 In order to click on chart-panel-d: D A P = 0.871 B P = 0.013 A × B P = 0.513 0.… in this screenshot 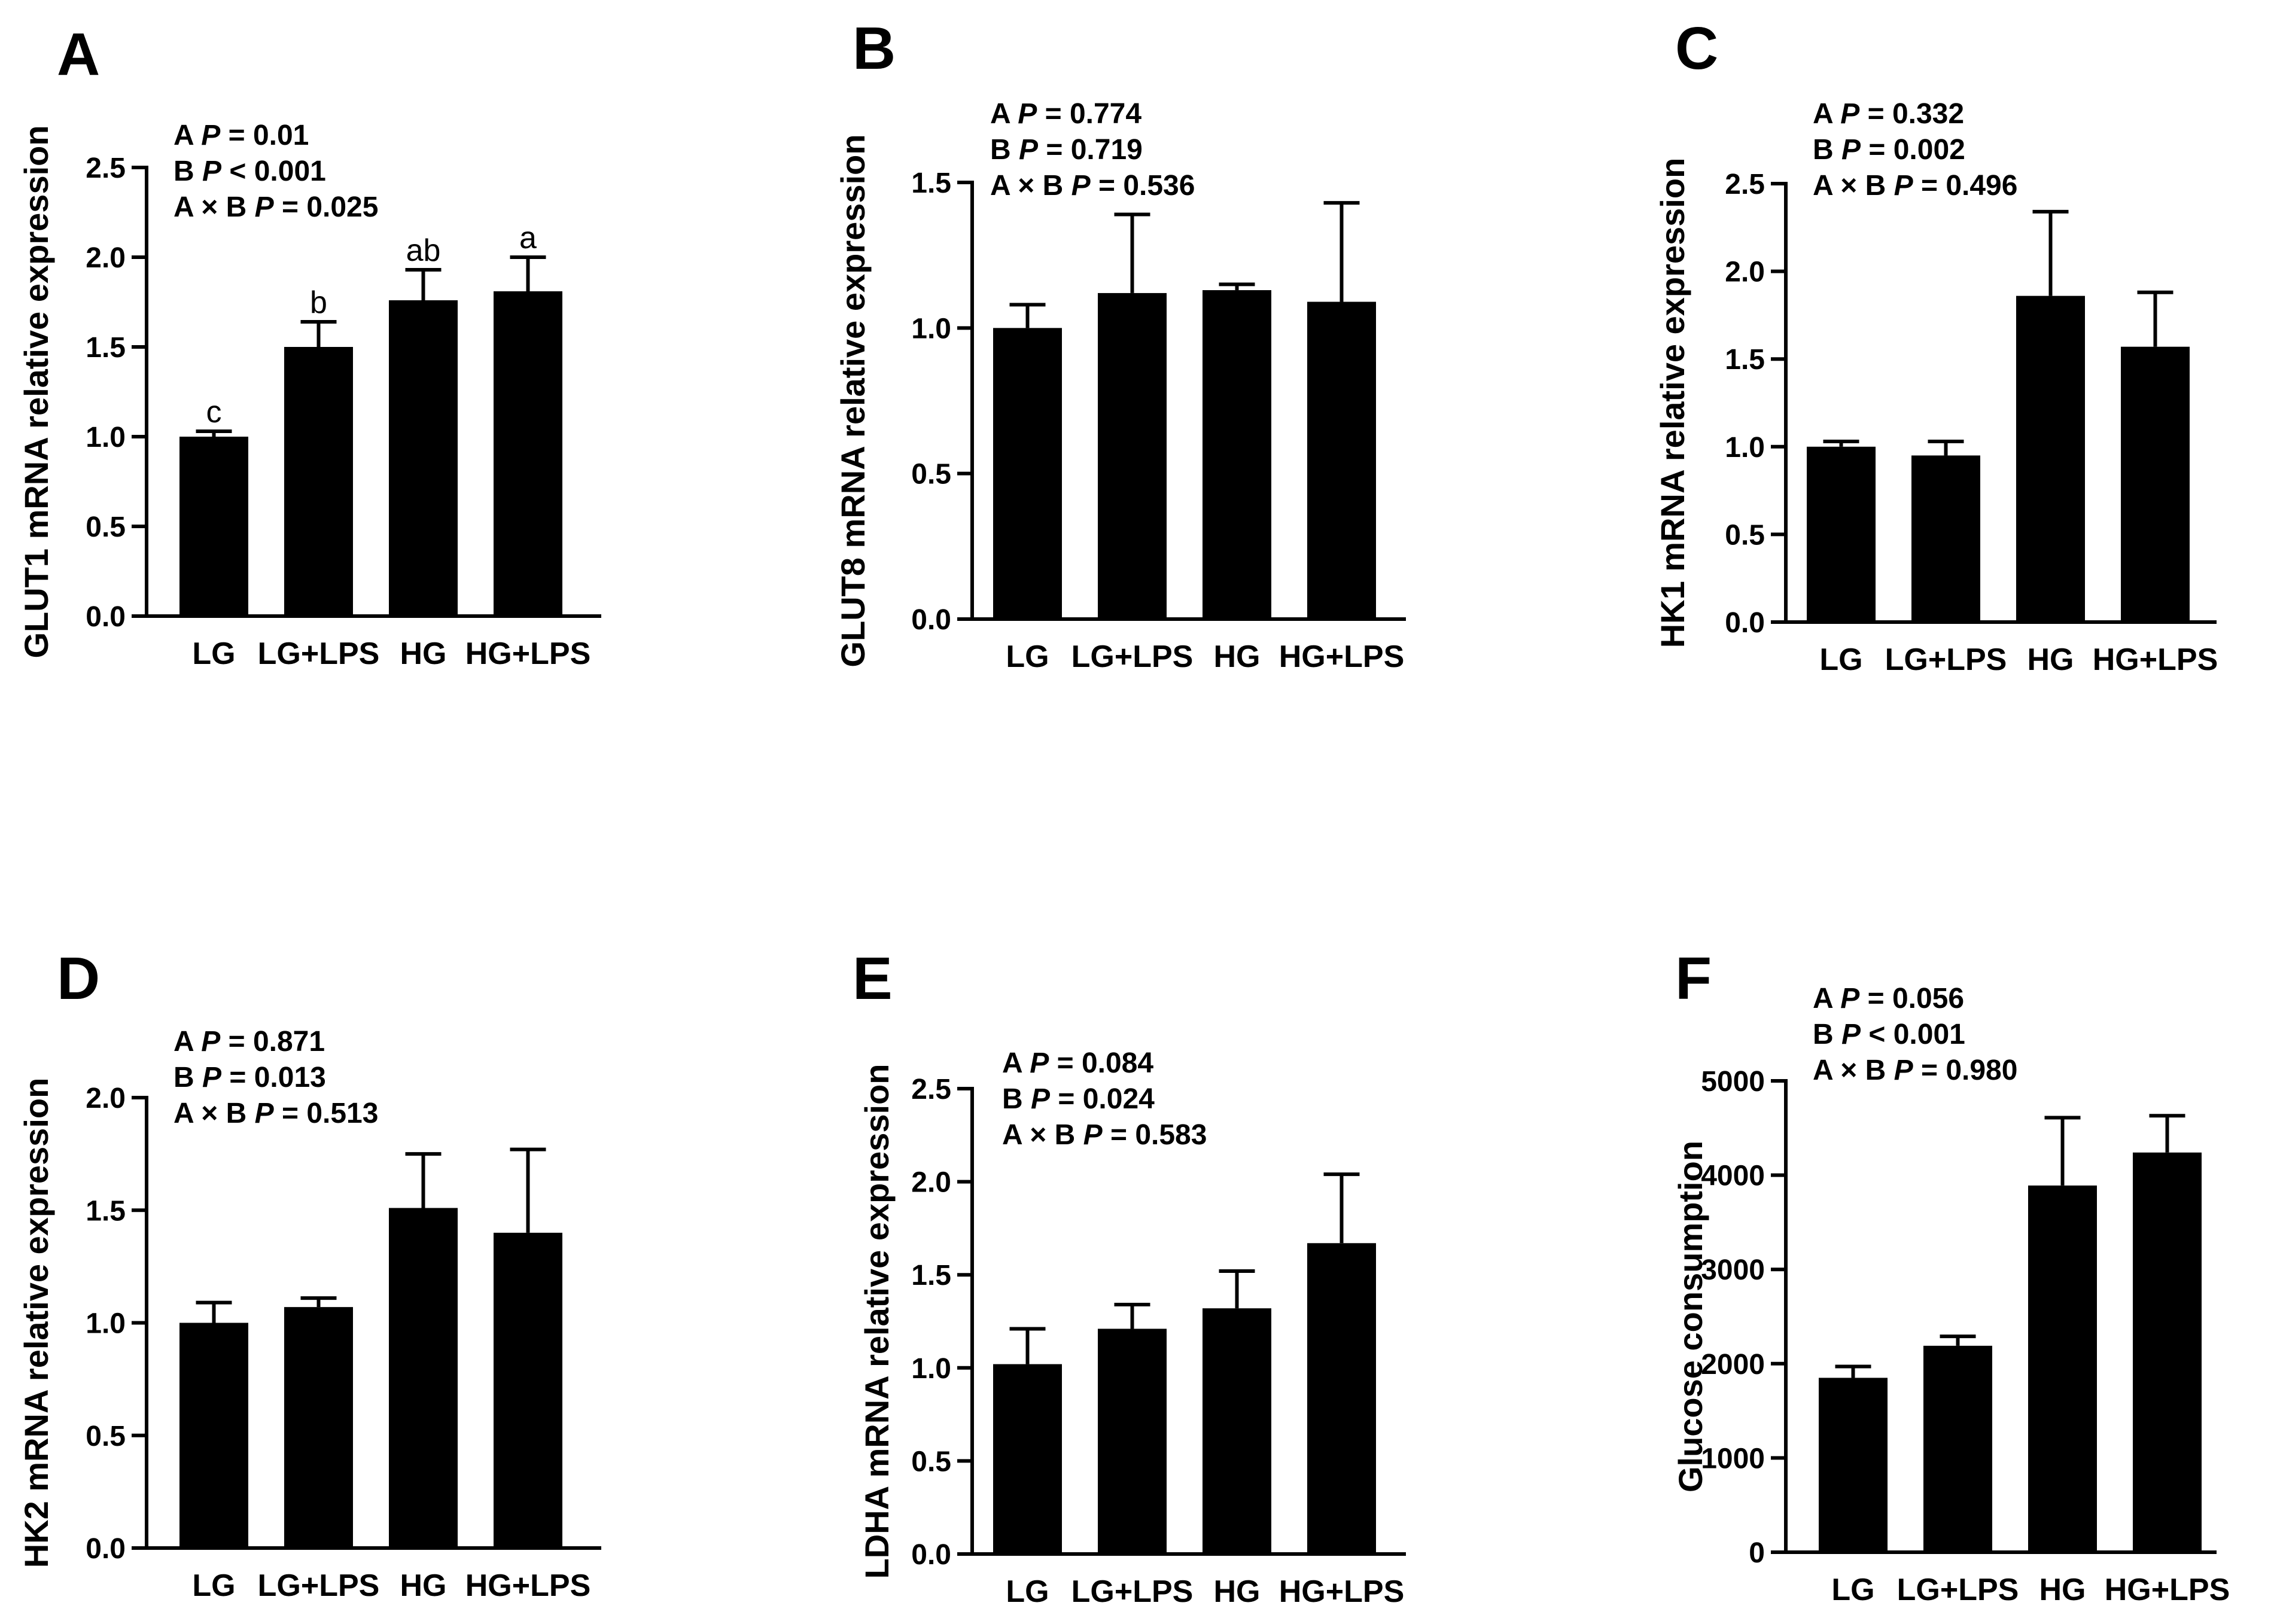, I will do `click(309, 1274)`.